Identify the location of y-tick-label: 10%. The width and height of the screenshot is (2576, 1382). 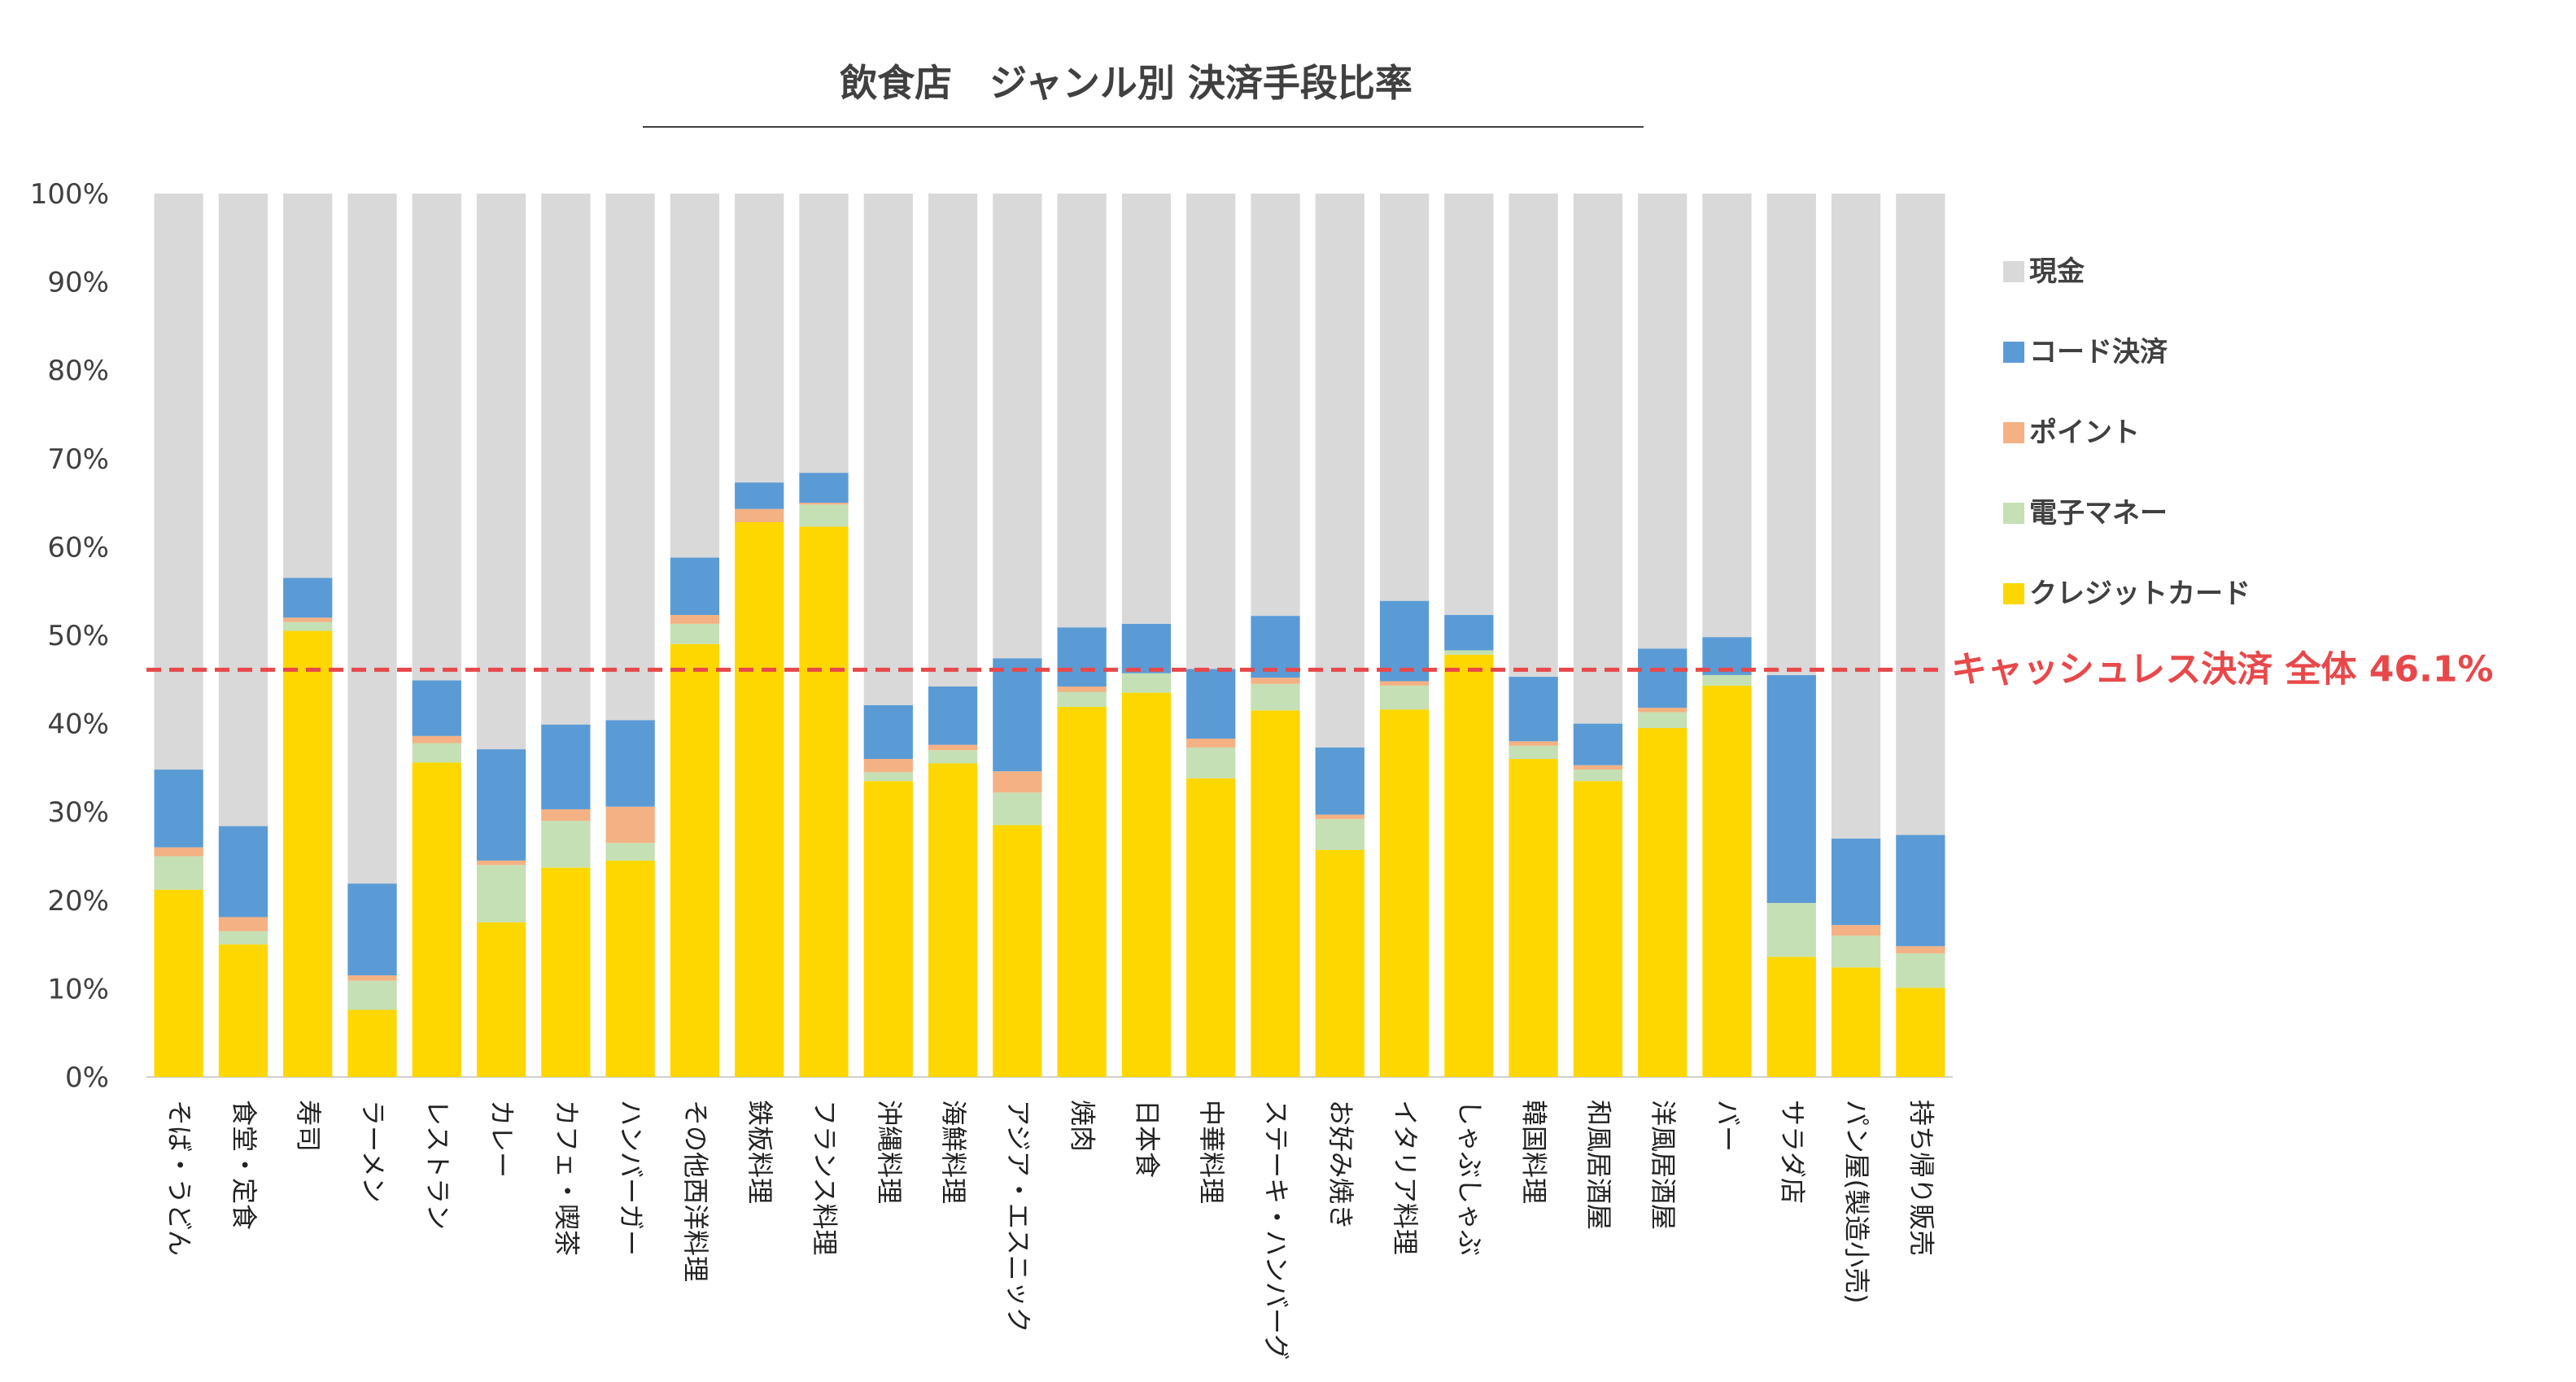
(78, 989).